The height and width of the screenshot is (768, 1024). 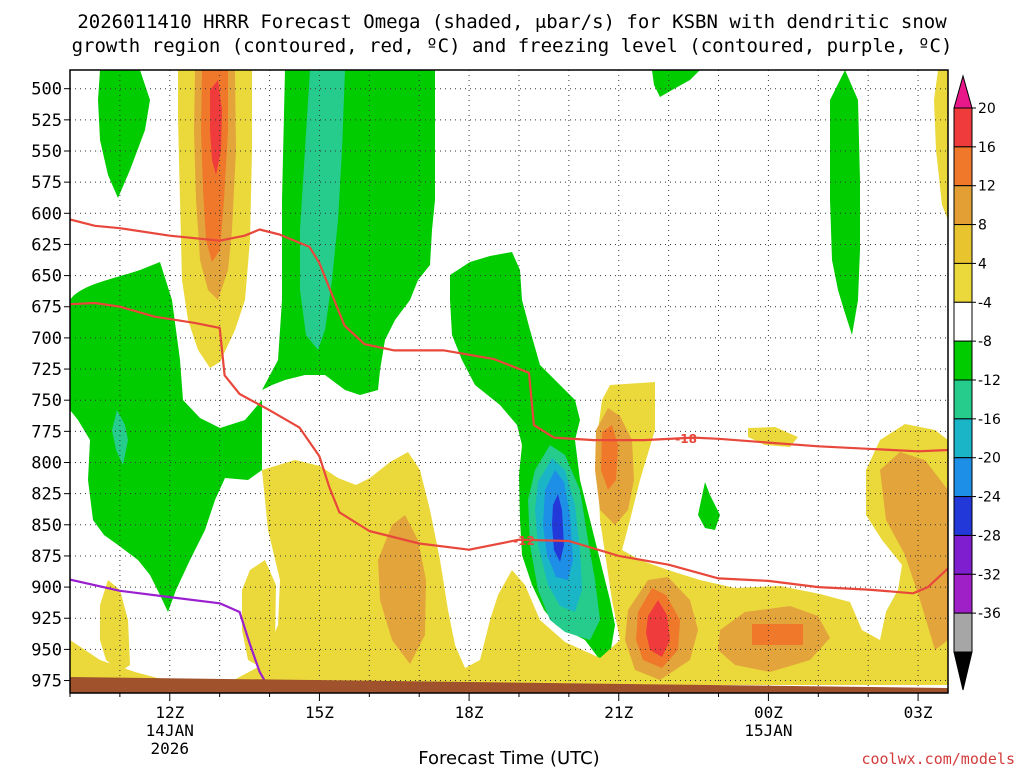 I want to click on omega-upward-left-teal, so click(x=120, y=437).